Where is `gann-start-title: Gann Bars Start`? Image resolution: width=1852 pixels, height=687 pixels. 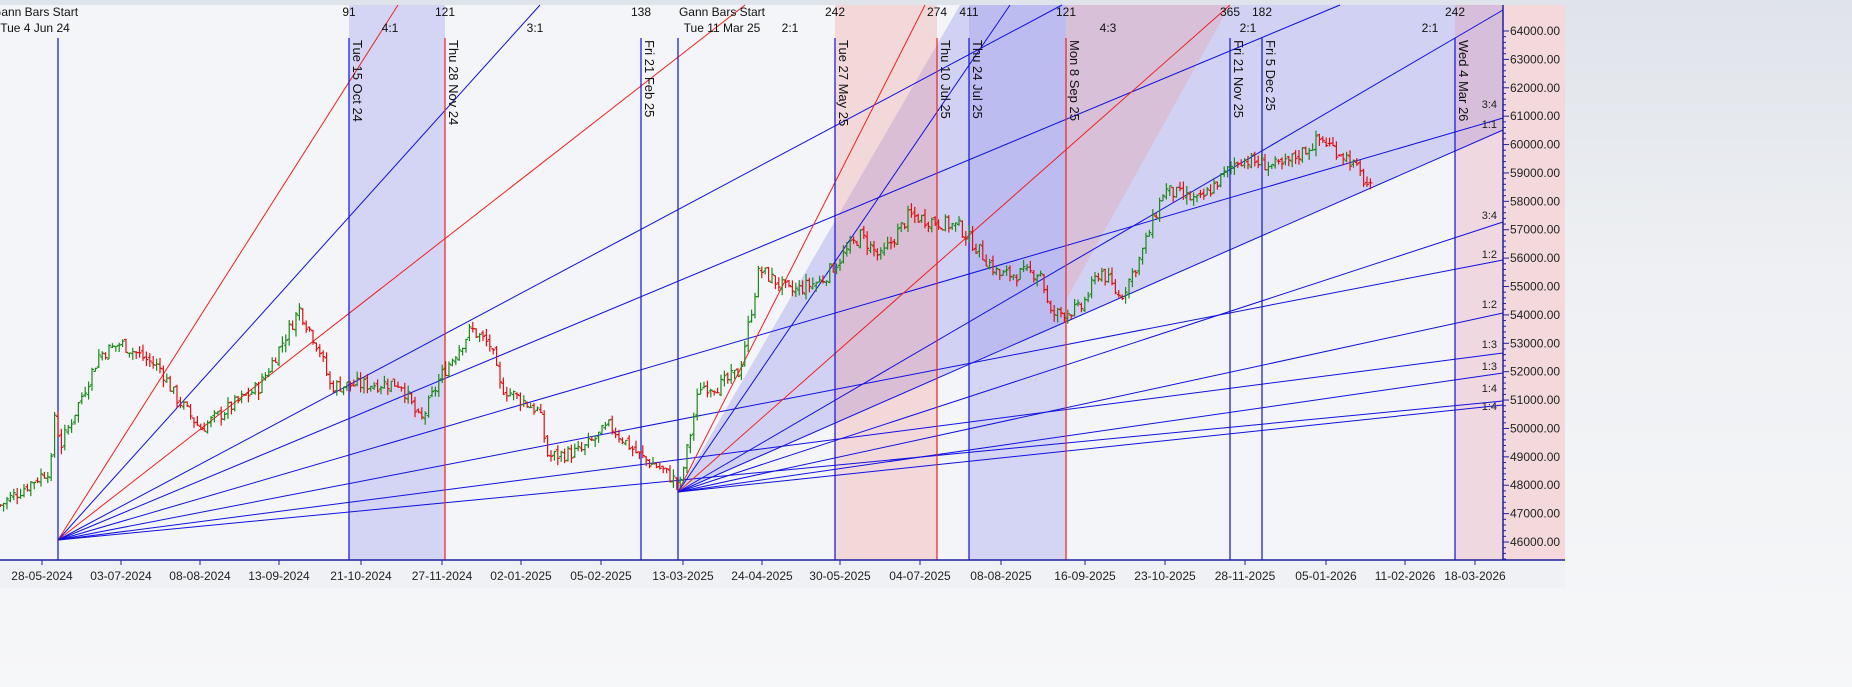
gann-start-title: Gann Bars Start is located at coordinates (39, 12).